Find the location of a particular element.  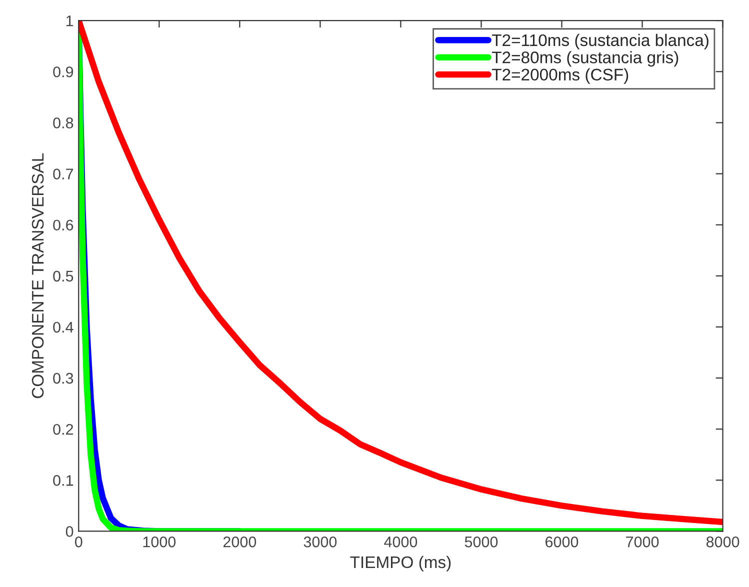

x-axis-title: TIEMPO (ms) is located at coordinates (400, 564).